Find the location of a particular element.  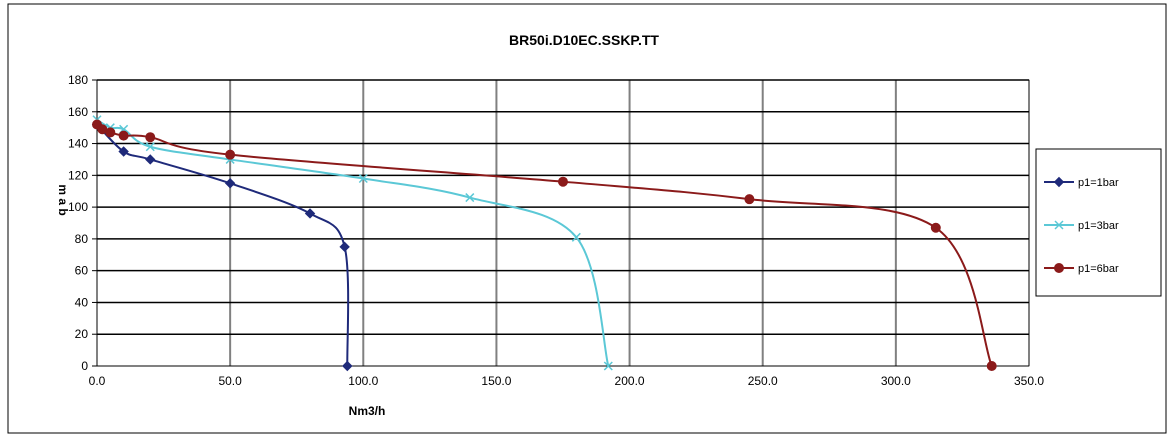

legend-label: p1=1bar is located at coordinates (1098, 183).